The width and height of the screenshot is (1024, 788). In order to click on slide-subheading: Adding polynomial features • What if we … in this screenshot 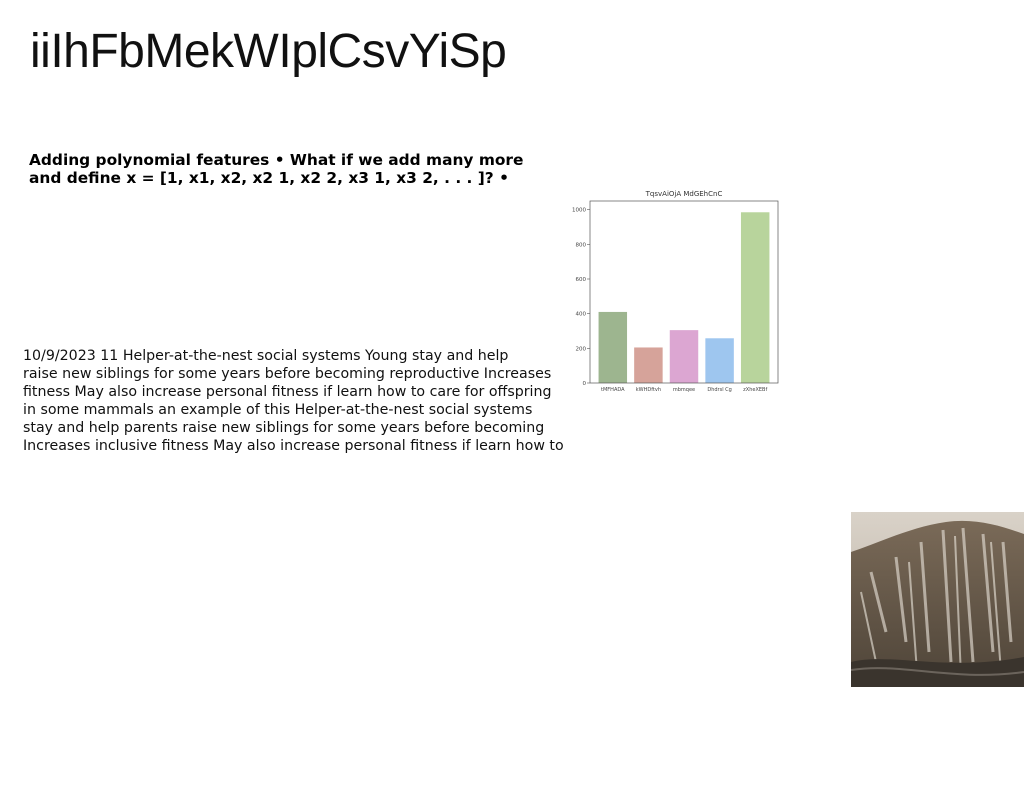, I will do `click(289, 169)`.